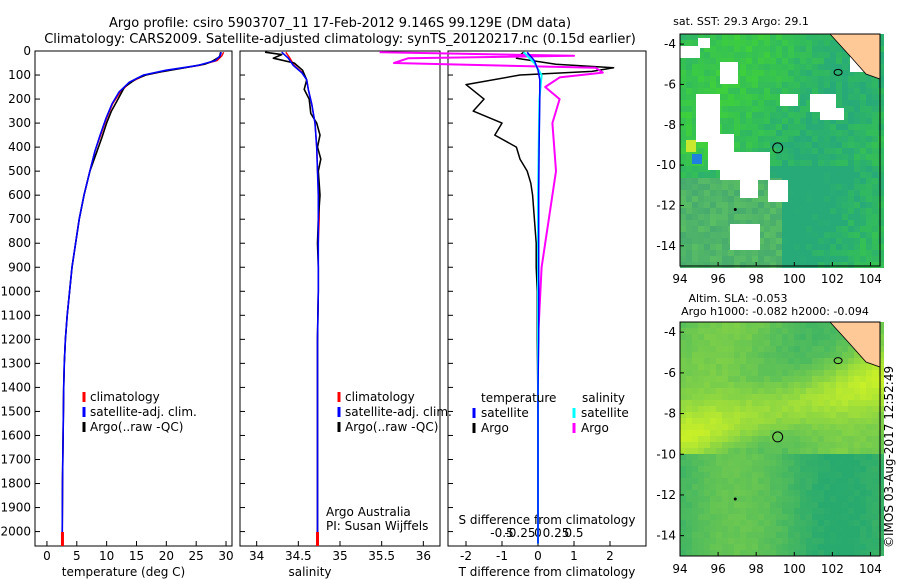  Describe the element at coordinates (398, 412) in the screenshot. I see `salinity-legend-label: satellite-adj. clim.` at that location.